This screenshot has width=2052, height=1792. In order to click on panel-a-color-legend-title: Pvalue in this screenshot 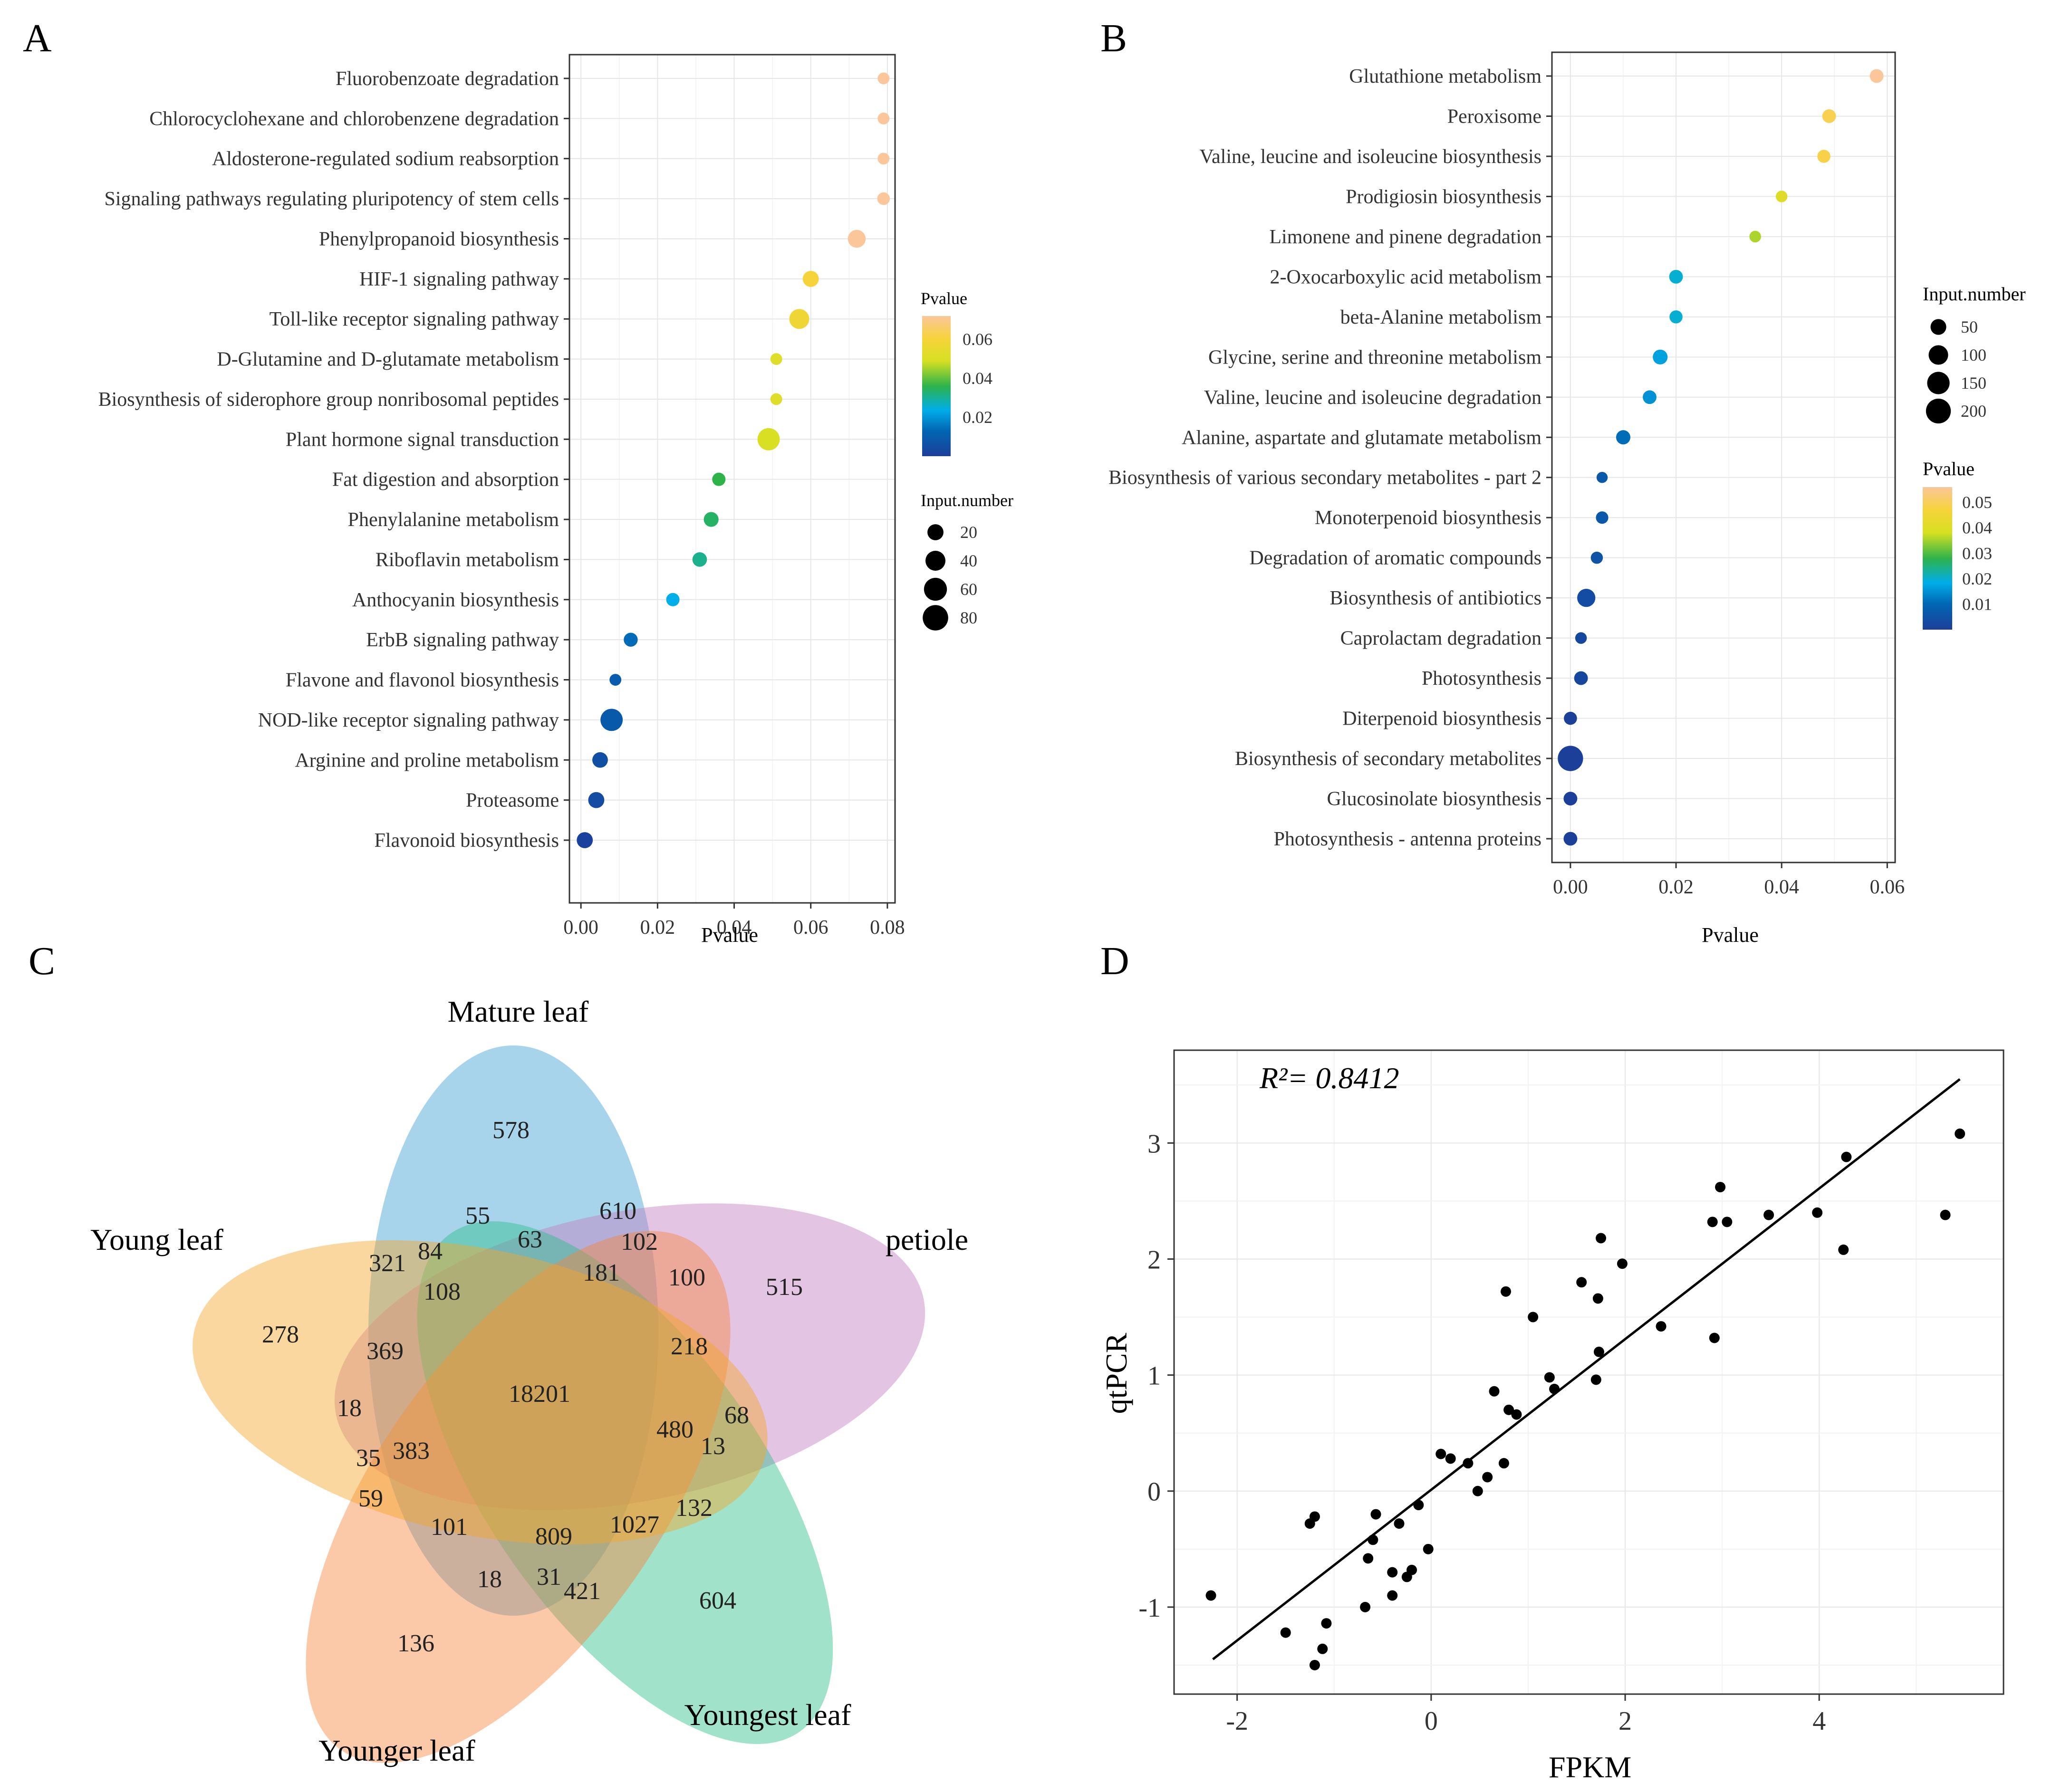, I will do `click(944, 298)`.